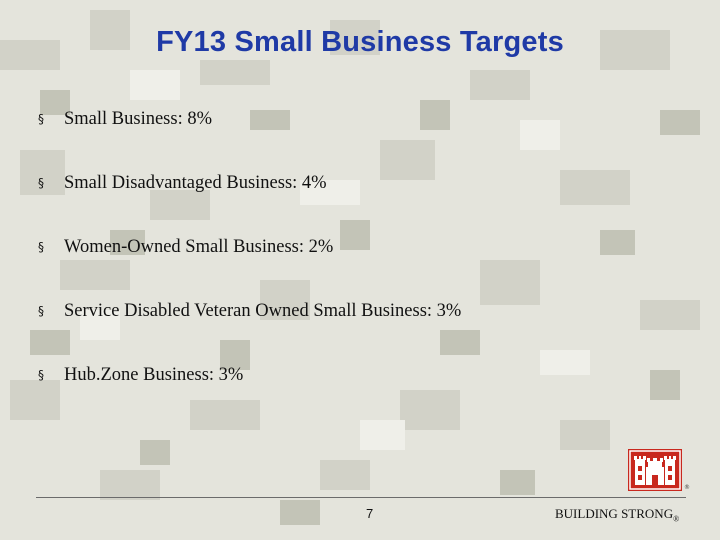 The height and width of the screenshot is (540, 720). Describe the element at coordinates (195, 183) in the screenshot. I see `bullet-text: Small Disadvantaged Business: 4%` at that location.